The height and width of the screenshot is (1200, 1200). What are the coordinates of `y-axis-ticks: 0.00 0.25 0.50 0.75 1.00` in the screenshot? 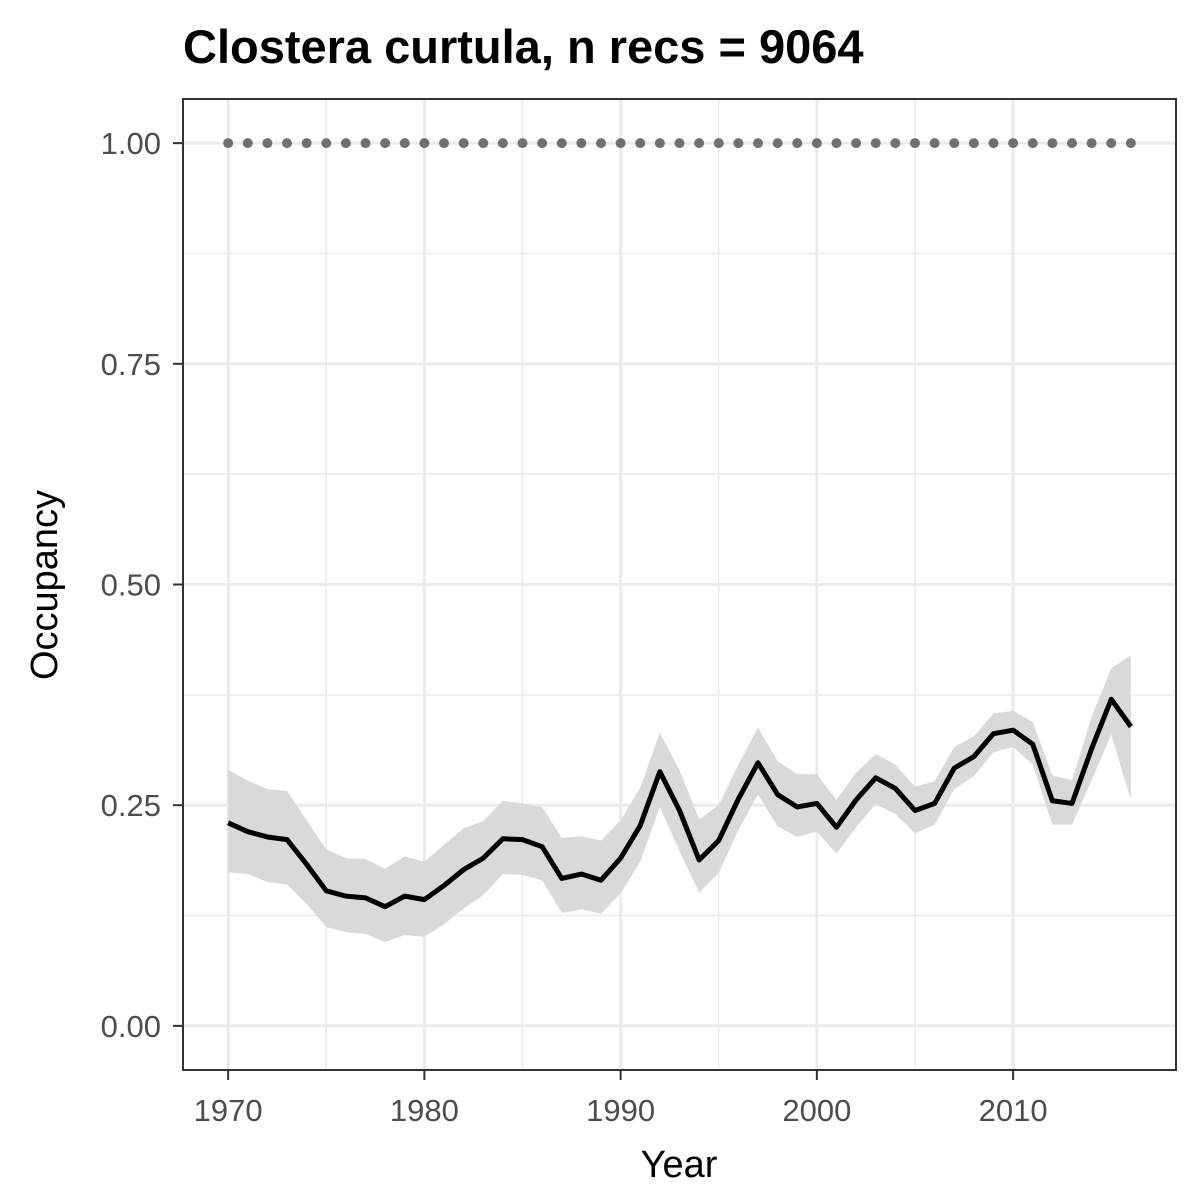 It's located at (141, 585).